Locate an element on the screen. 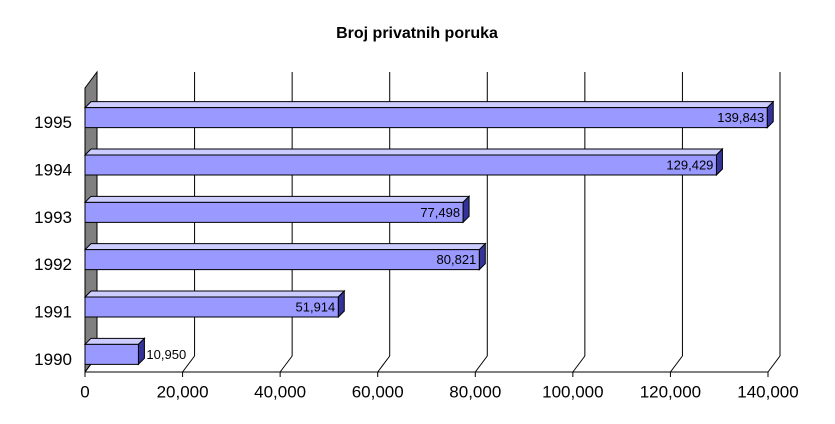 This screenshot has height=424, width=835. value-label: 77,498 is located at coordinates (440, 212).